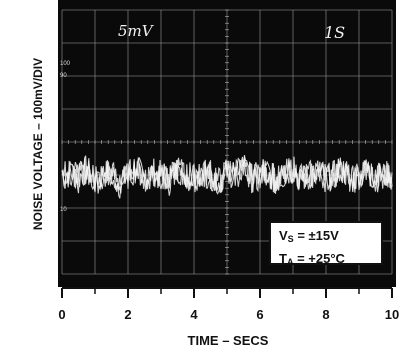 This screenshot has height=357, width=399. I want to click on x-axis-ticks: 0 2 4 6 8 10, so click(228, 305).